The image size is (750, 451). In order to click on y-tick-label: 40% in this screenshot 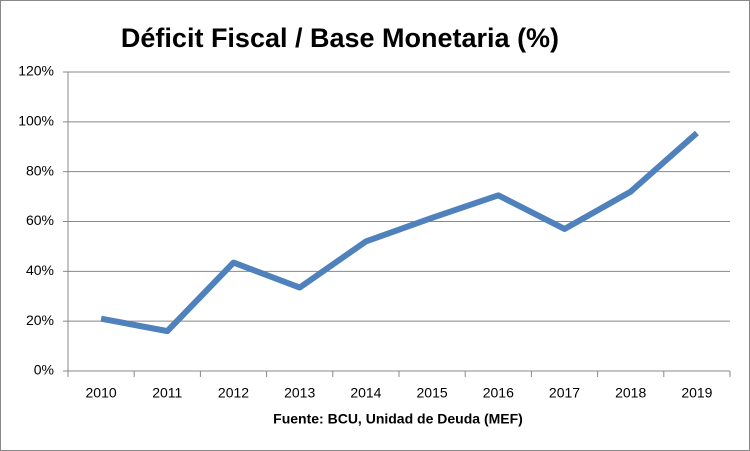, I will do `click(40, 270)`.